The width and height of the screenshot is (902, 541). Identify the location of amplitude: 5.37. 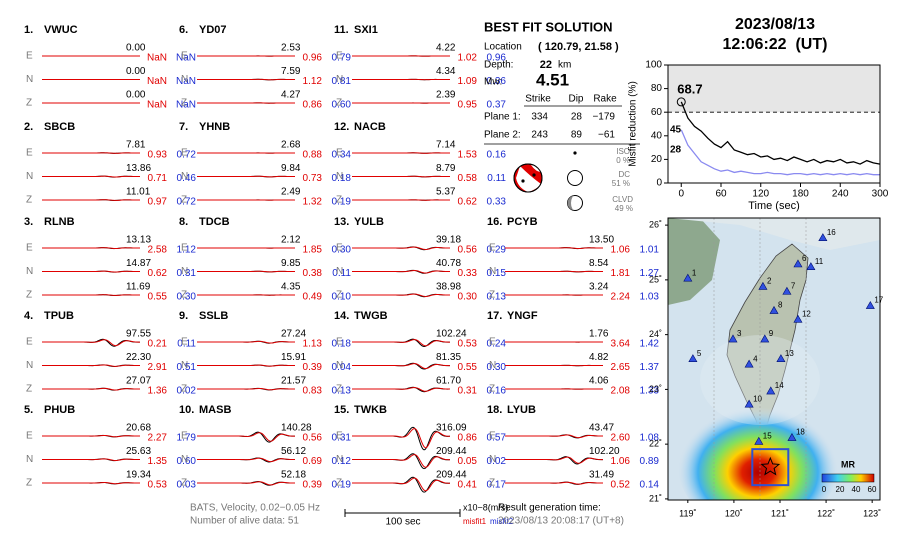
(446, 192).